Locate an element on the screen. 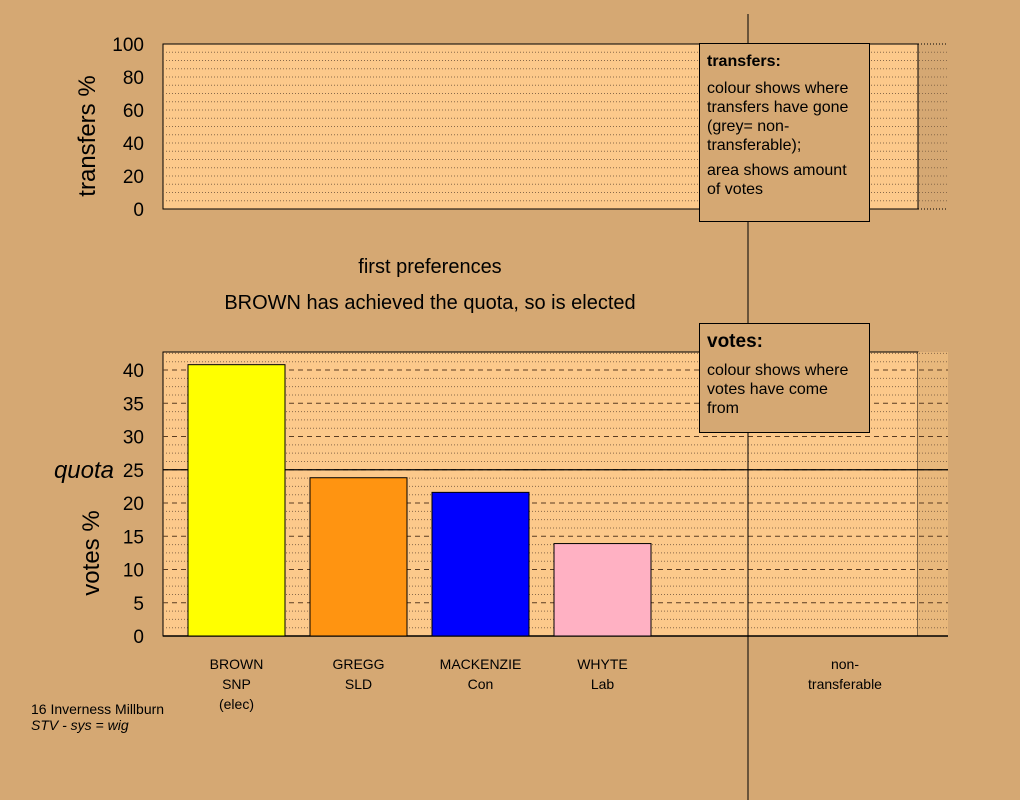 The image size is (1020, 800). transfers-y-tick-label: 80 is located at coordinates (133, 78).